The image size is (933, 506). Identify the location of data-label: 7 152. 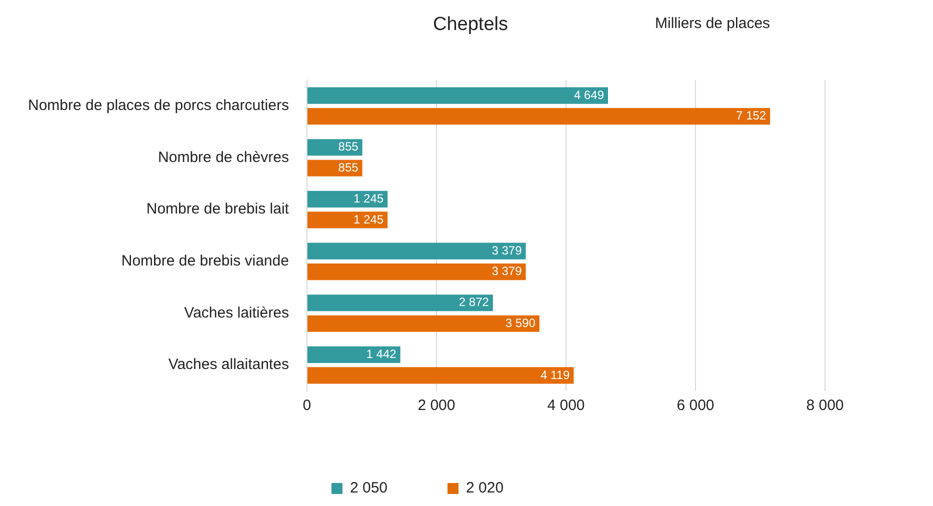
(751, 115).